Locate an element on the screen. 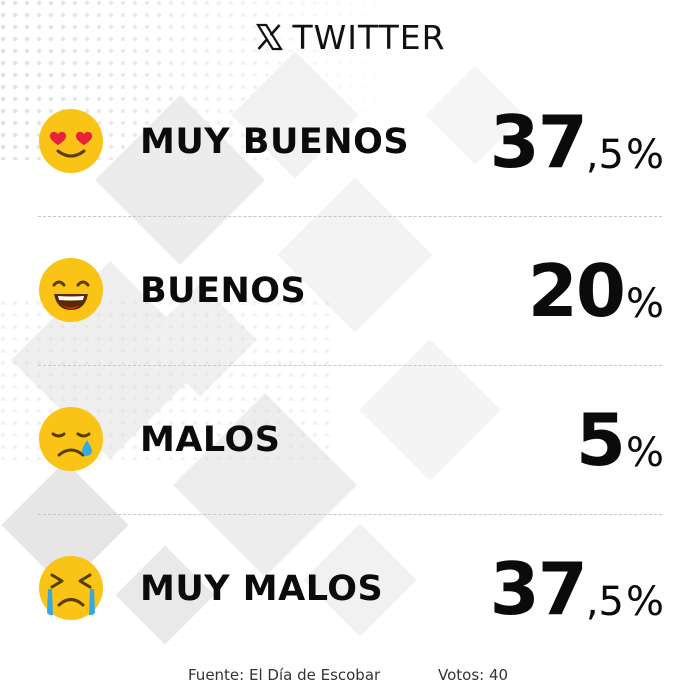 The width and height of the screenshot is (700, 700). footer: Fuente: El Día de Escobar Votos: 40 is located at coordinates (350, 676).